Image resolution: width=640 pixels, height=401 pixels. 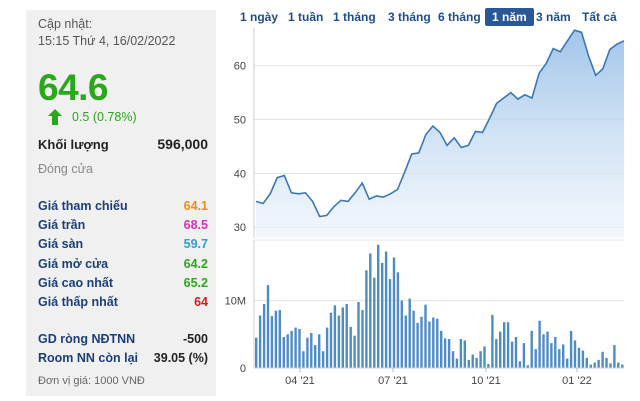 I want to click on volume-label: Khối lượng, so click(x=73, y=144).